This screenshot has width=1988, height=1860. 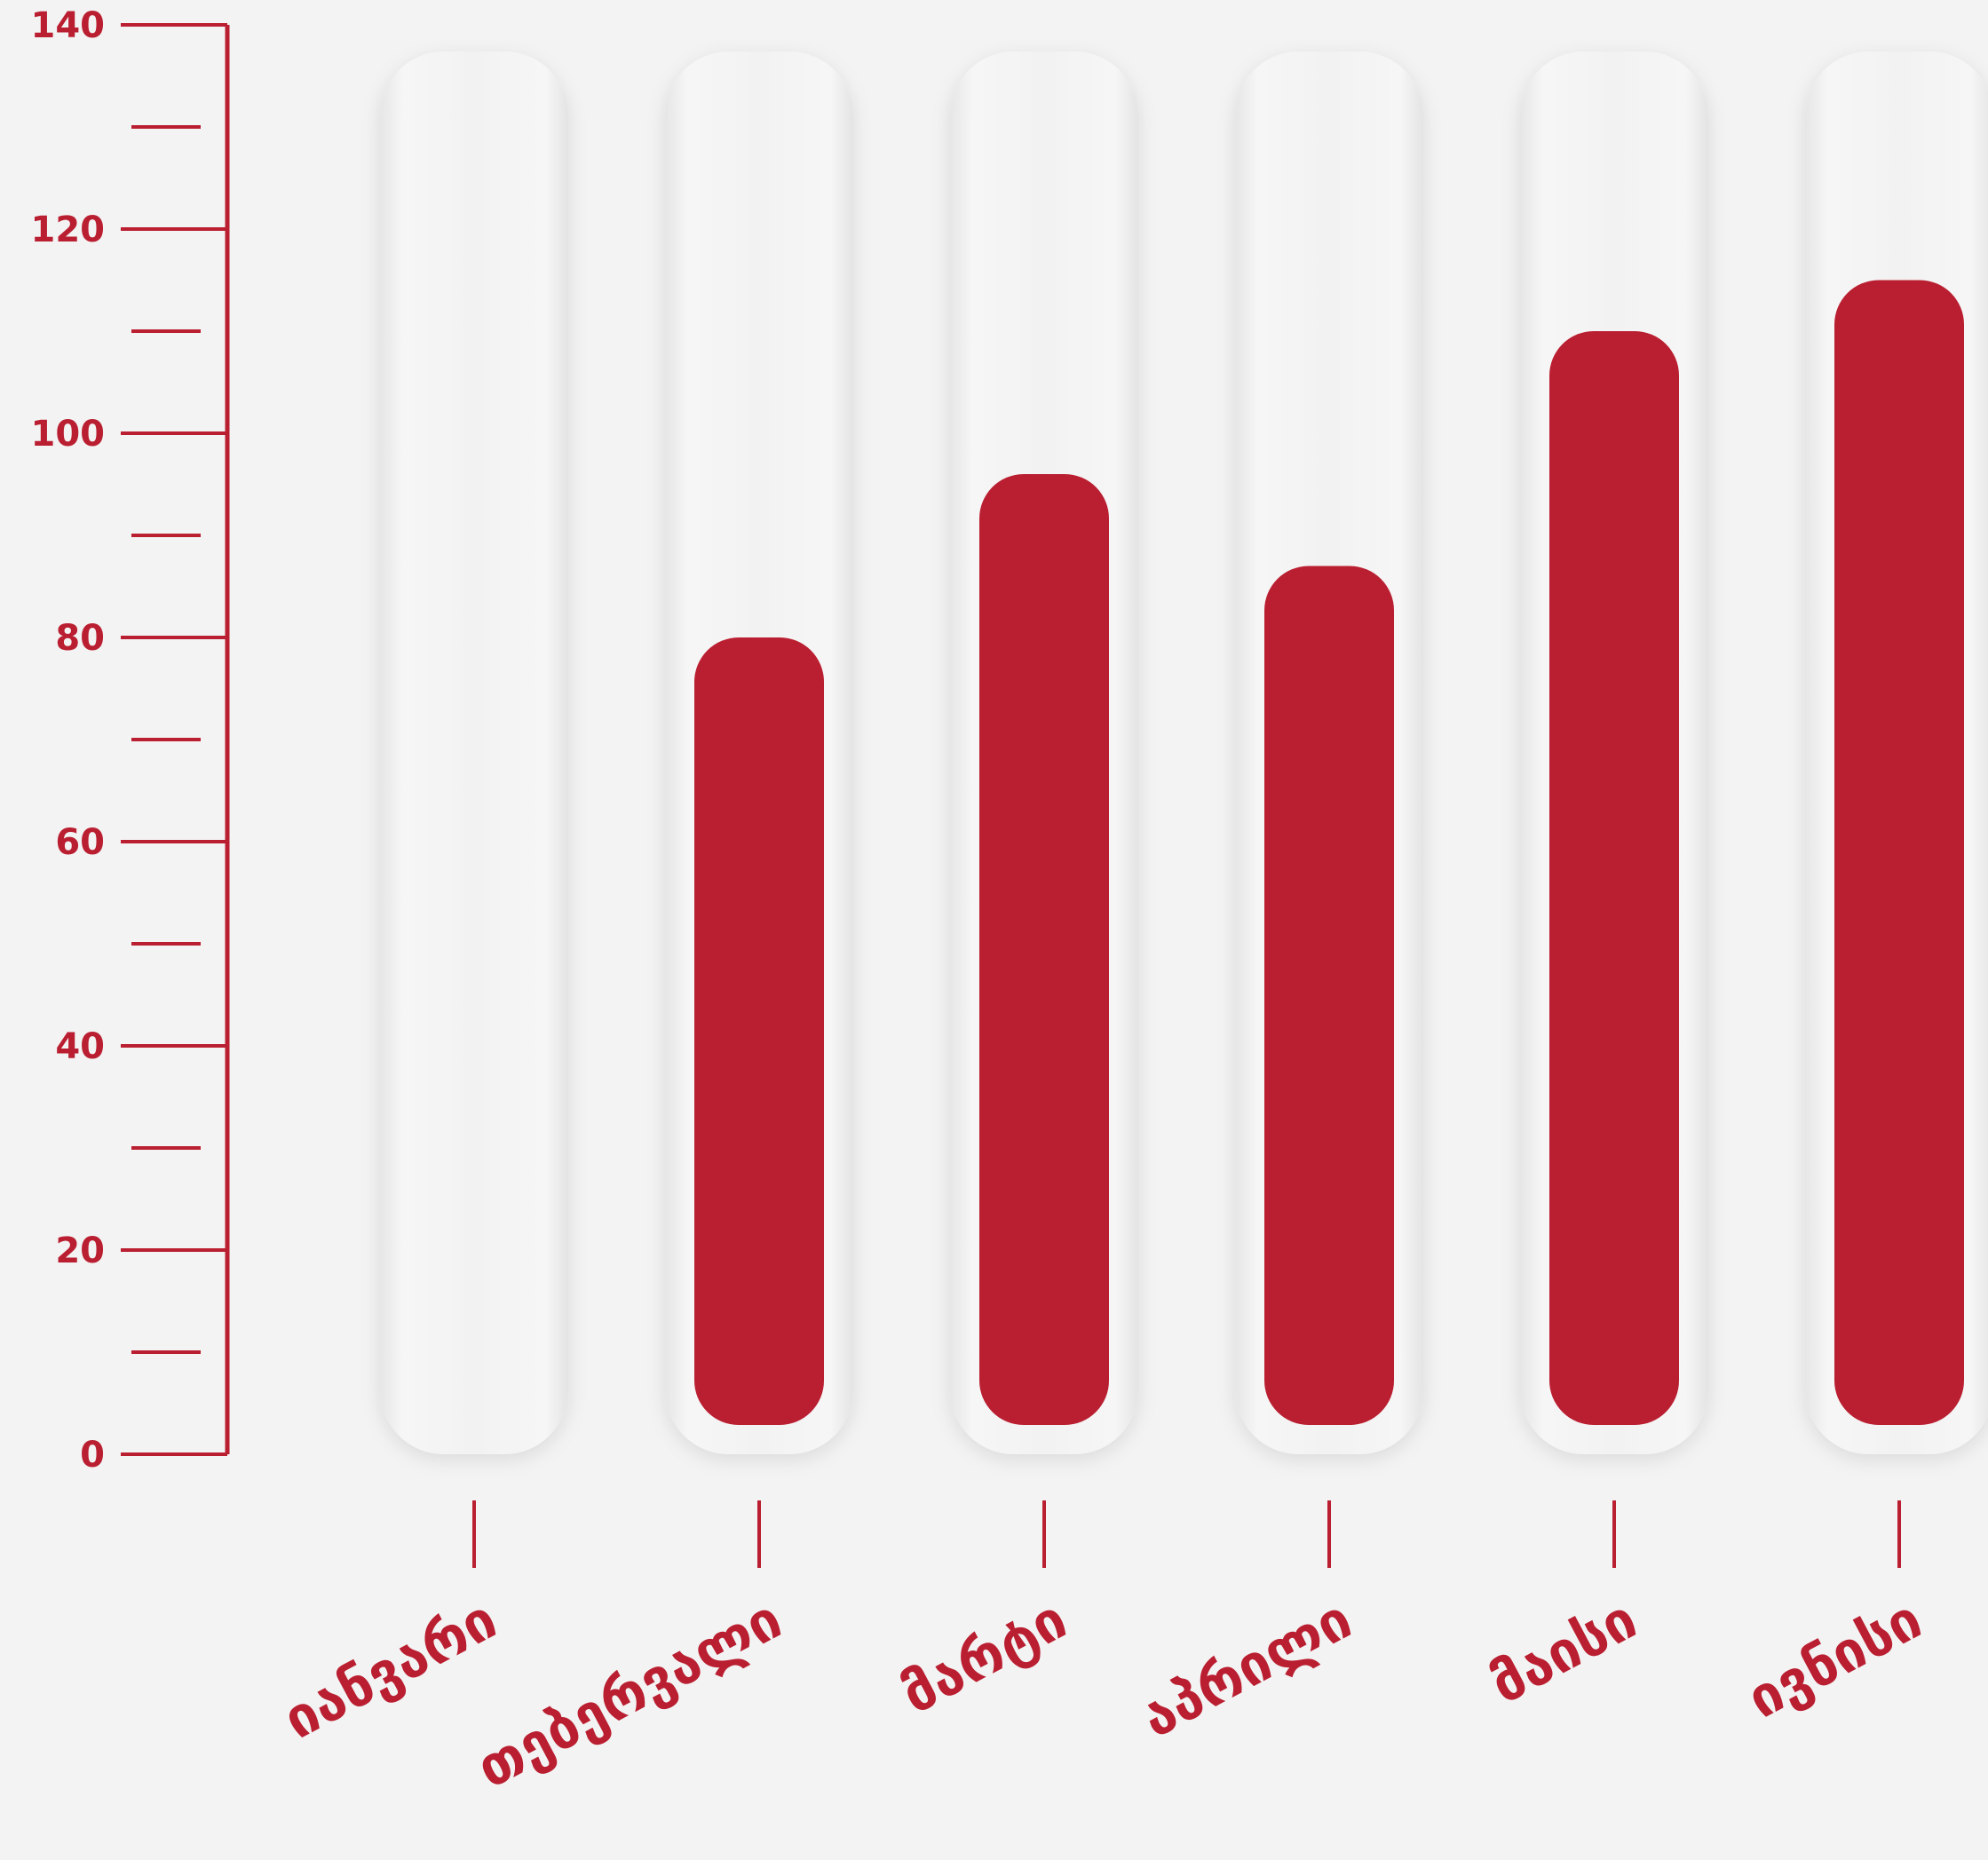 What do you see at coordinates (68, 26) in the screenshot?
I see `y-tick-label: 140` at bounding box center [68, 26].